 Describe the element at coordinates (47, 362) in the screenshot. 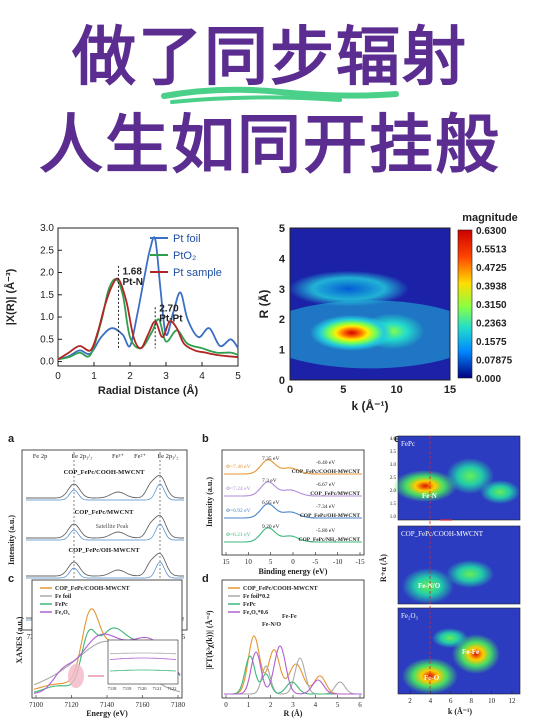

I see `y-tick-label: 0.0` at that location.